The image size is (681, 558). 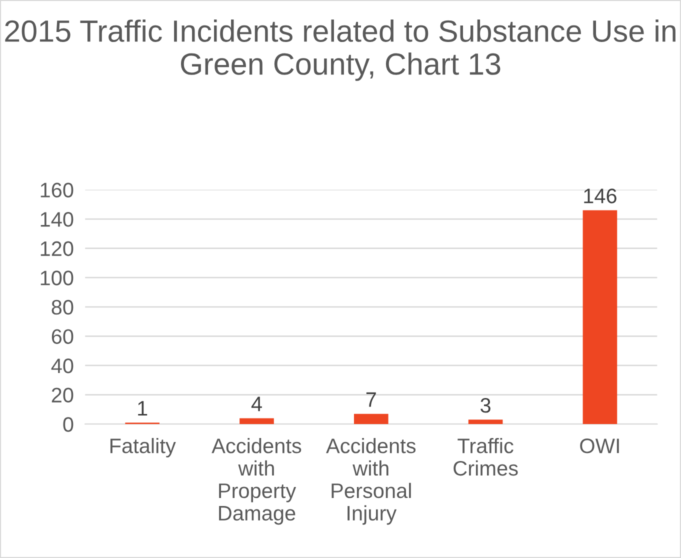 I want to click on y-tick-label: 120, so click(x=57, y=248).